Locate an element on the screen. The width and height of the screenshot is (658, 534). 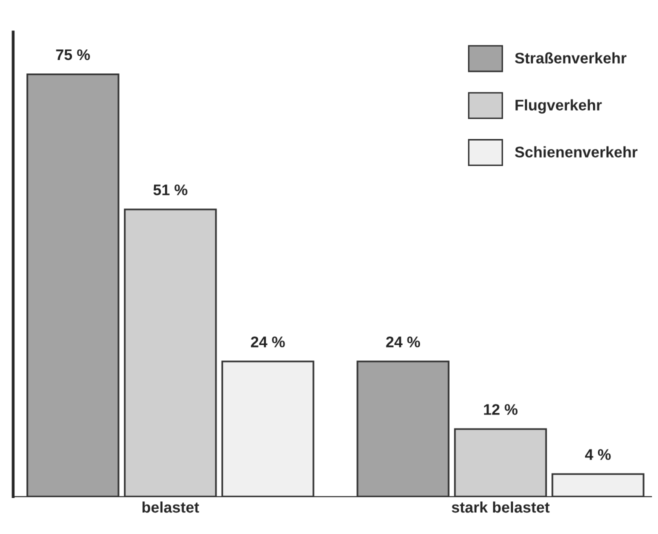
data-label: 12 % is located at coordinates (501, 409).